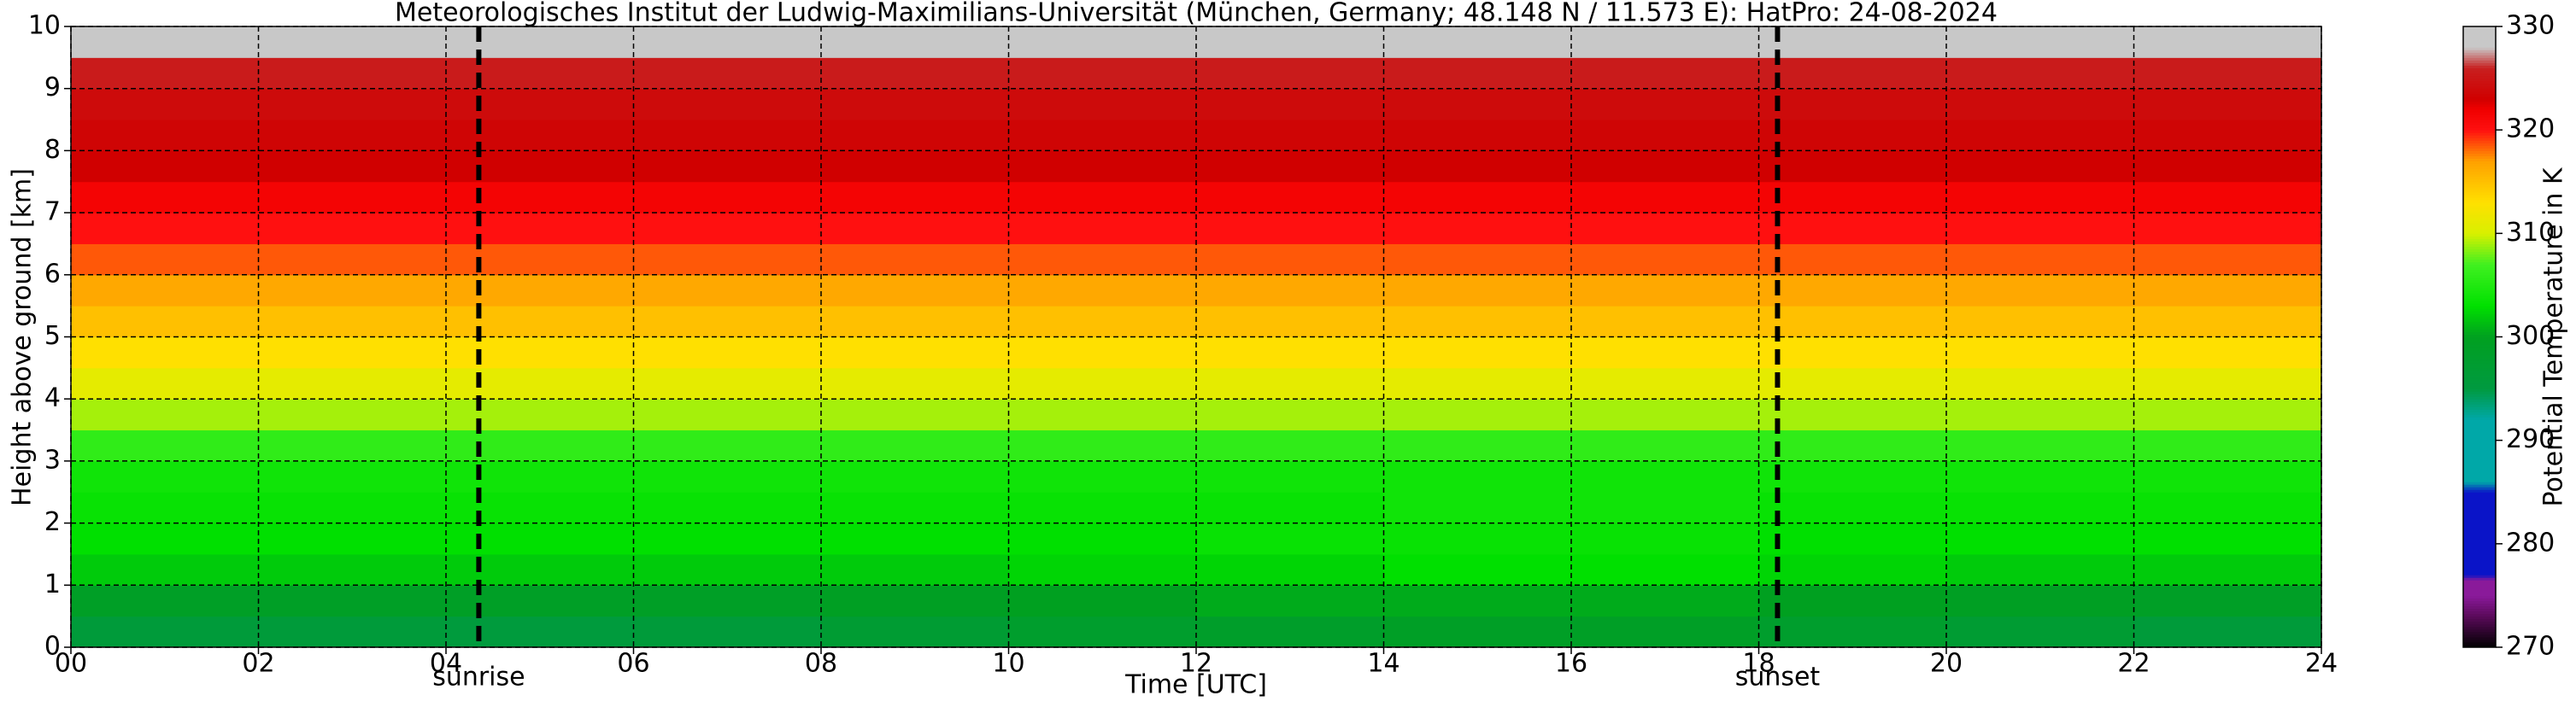 The height and width of the screenshot is (707, 2576). Describe the element at coordinates (1778, 677) in the screenshot. I see `event-label: sunset` at that location.